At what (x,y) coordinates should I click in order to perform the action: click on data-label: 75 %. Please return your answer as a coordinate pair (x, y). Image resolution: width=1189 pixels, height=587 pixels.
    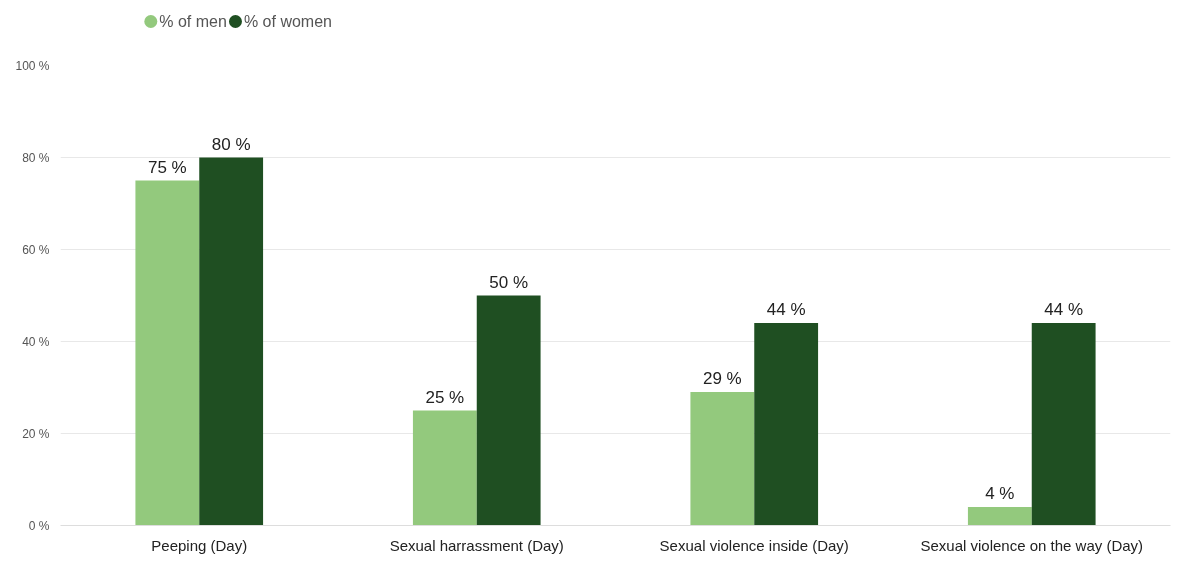
    Looking at the image, I should click on (167, 167).